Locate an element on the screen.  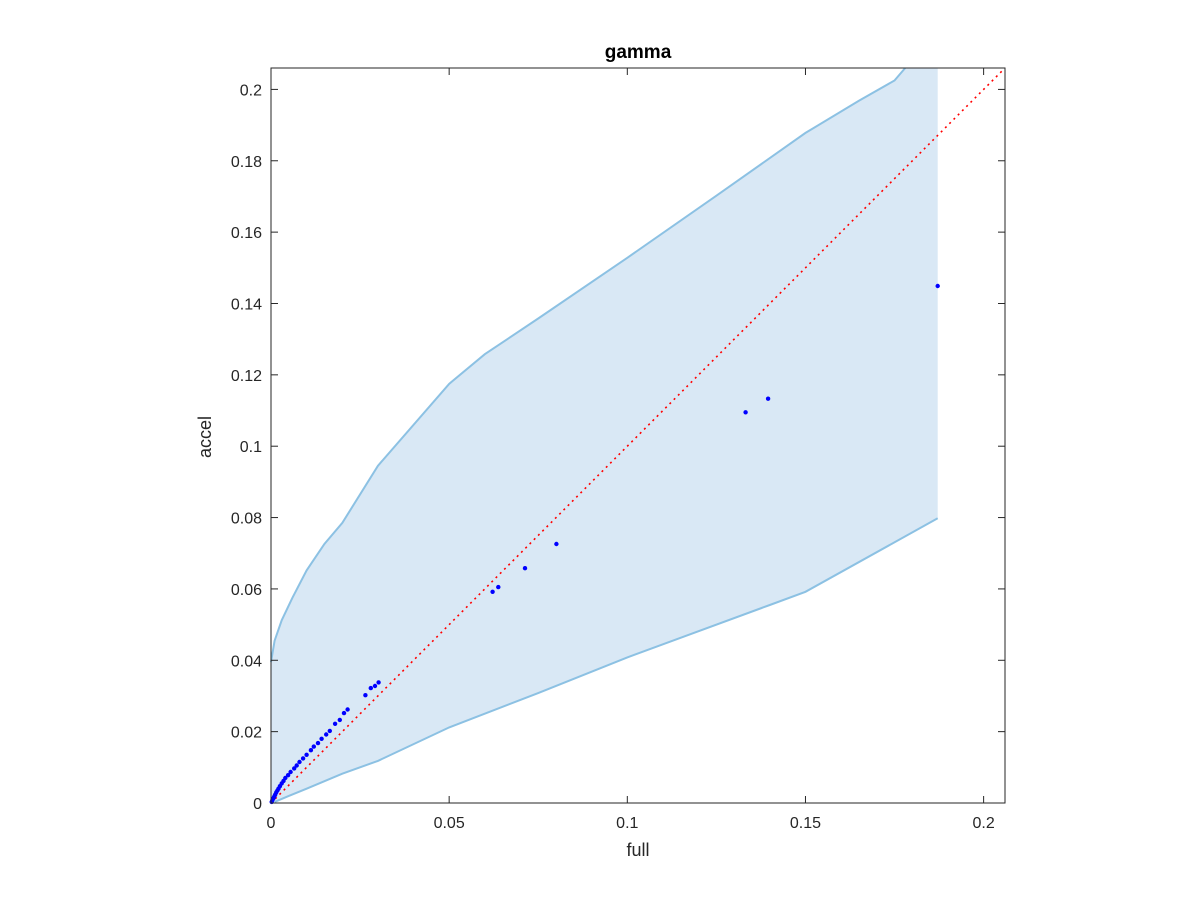
y-tick-label: 0 is located at coordinates (257, 804).